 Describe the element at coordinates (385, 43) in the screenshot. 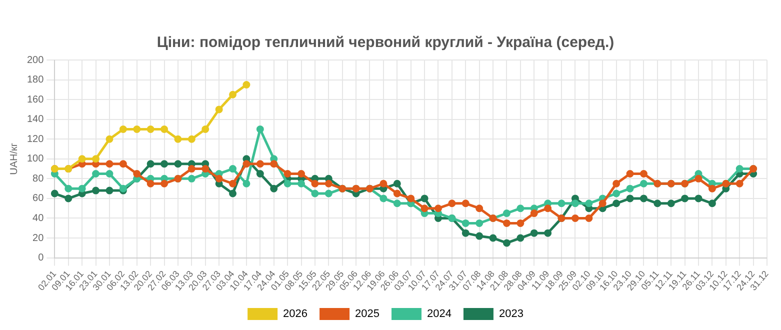

I see `chart-title: Ціни: помідор тепличний червоний круглий - Україна (серед.)` at that location.